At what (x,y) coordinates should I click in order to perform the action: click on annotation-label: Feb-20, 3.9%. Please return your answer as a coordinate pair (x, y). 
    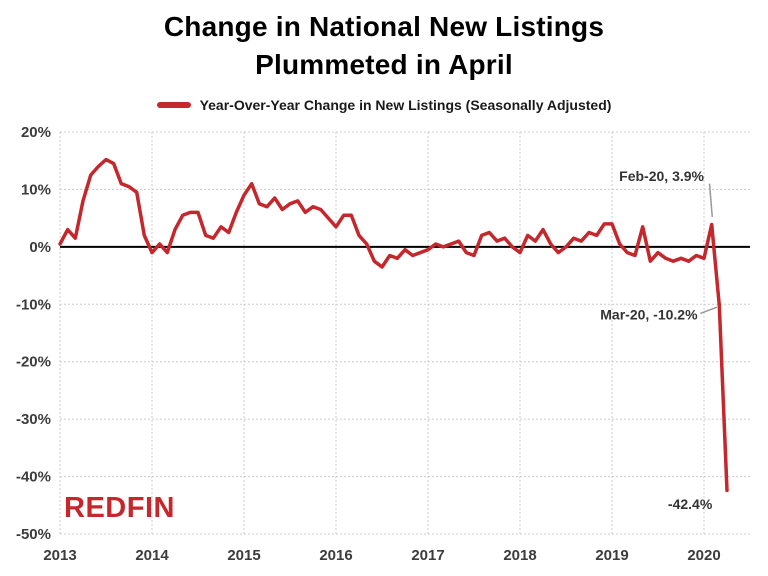
    Looking at the image, I should click on (661, 176).